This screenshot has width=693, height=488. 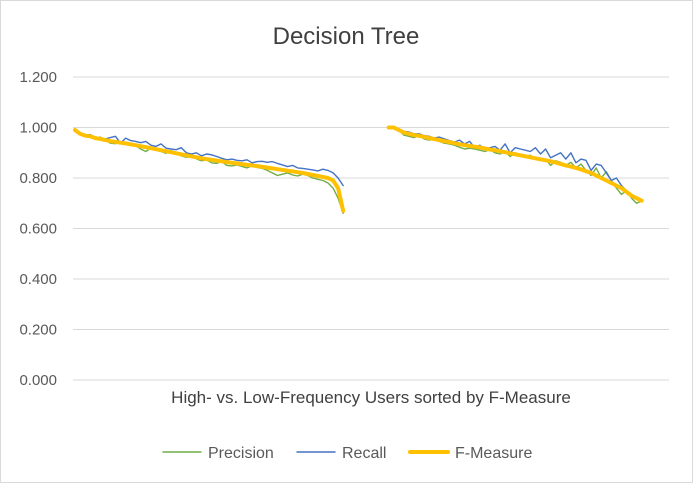 I want to click on y-tick-label: 1.000, so click(x=38, y=128).